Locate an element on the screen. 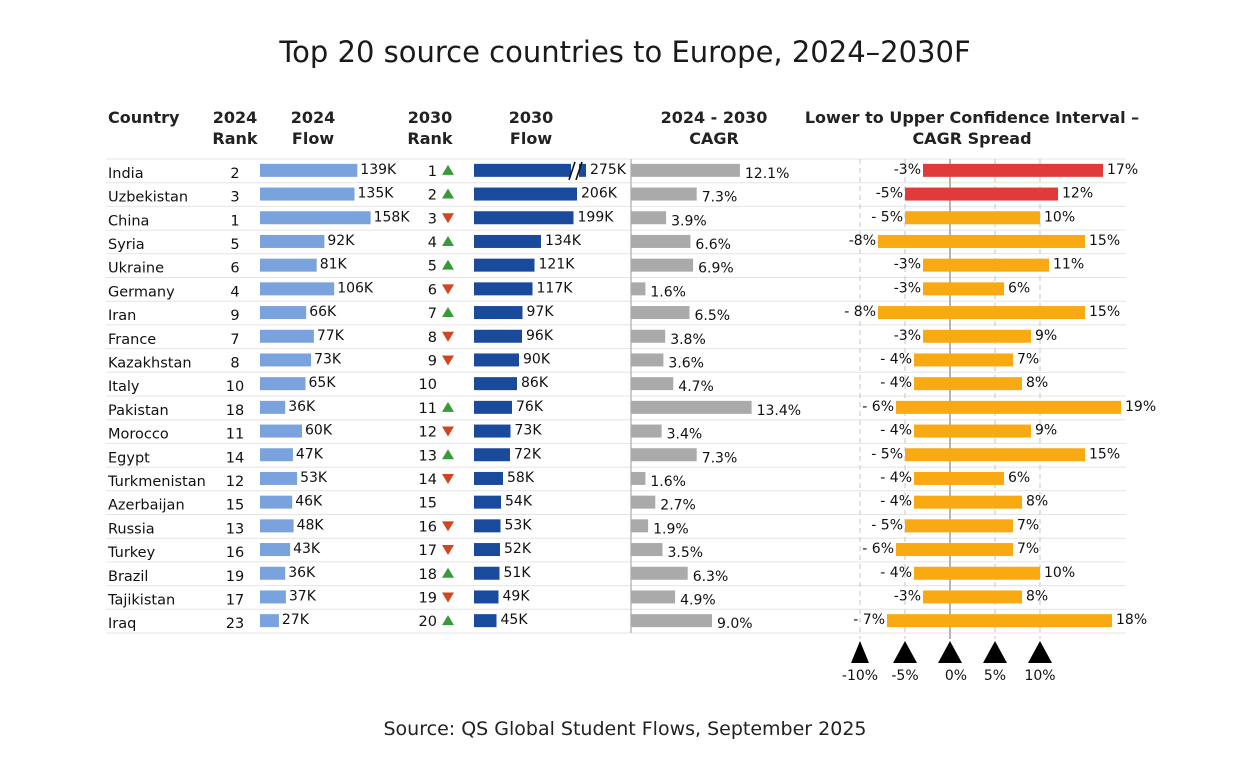 This screenshot has width=1251, height=776. ci-upper-label: 7% is located at coordinates (1028, 549).